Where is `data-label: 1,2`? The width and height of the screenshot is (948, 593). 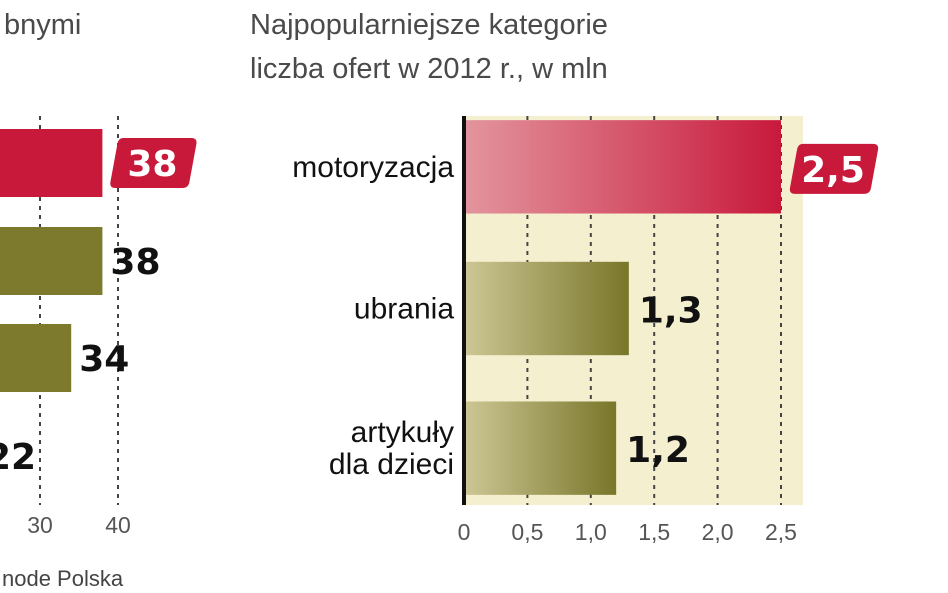
data-label: 1,2 is located at coordinates (658, 450).